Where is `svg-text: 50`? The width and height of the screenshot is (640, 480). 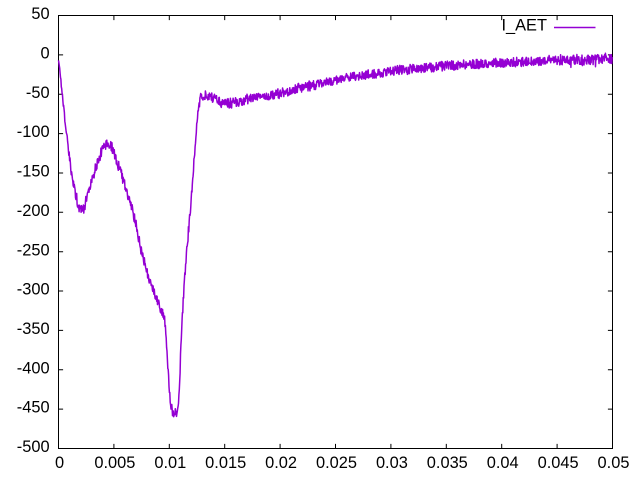 svg-text: 50 is located at coordinates (40, 14).